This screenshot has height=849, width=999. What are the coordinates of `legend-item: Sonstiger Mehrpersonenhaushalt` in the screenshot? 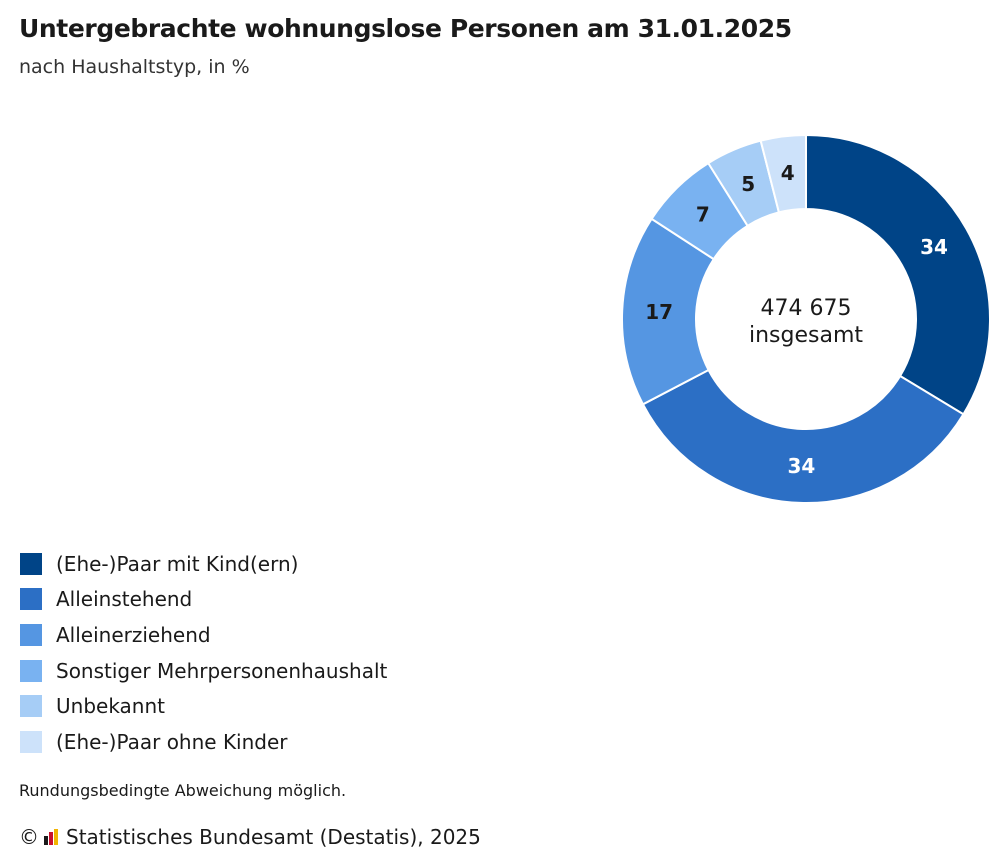 It's located at (203, 671).